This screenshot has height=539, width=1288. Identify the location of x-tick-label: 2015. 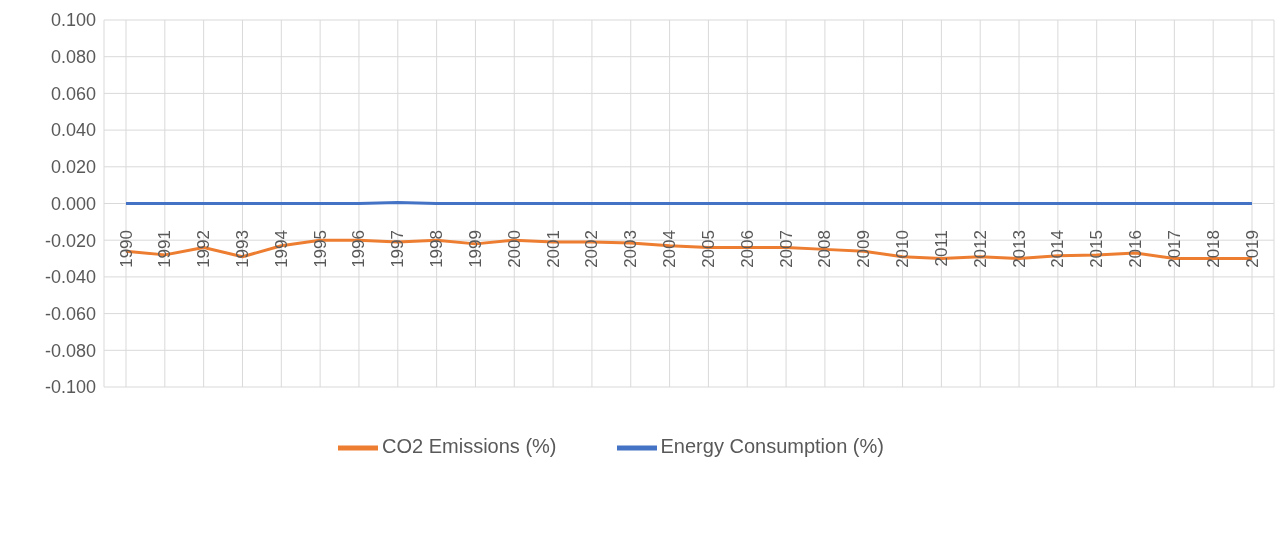
(1097, 249).